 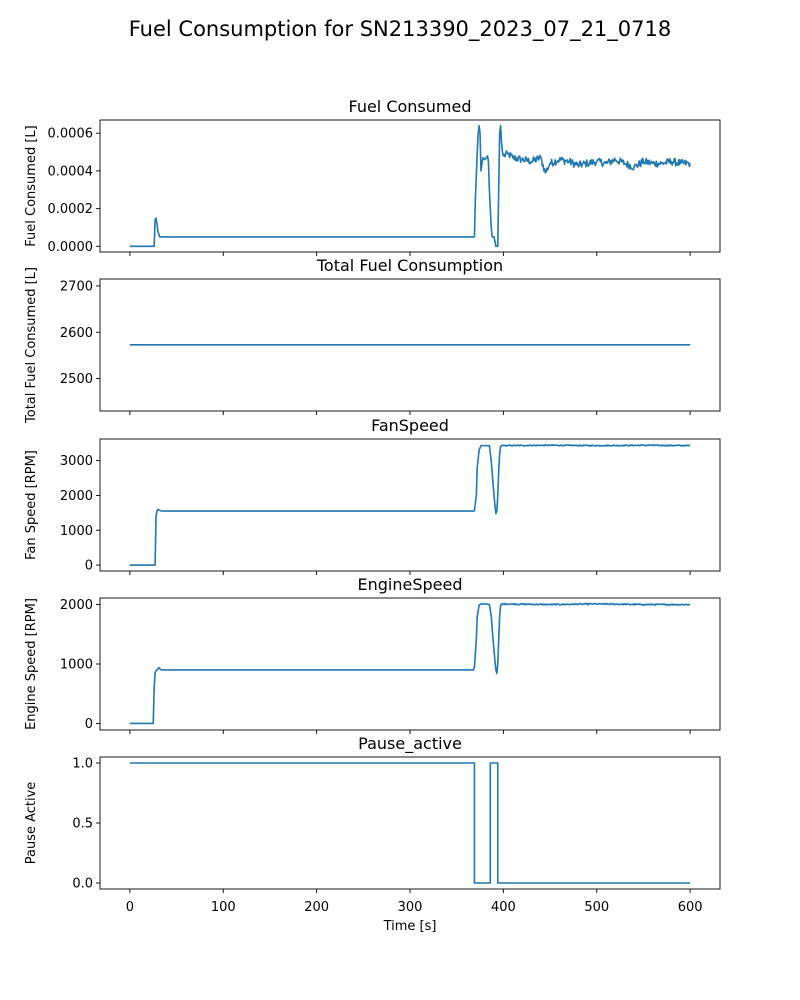 What do you see at coordinates (690, 907) in the screenshot?
I see `x-tick-label: 600` at bounding box center [690, 907].